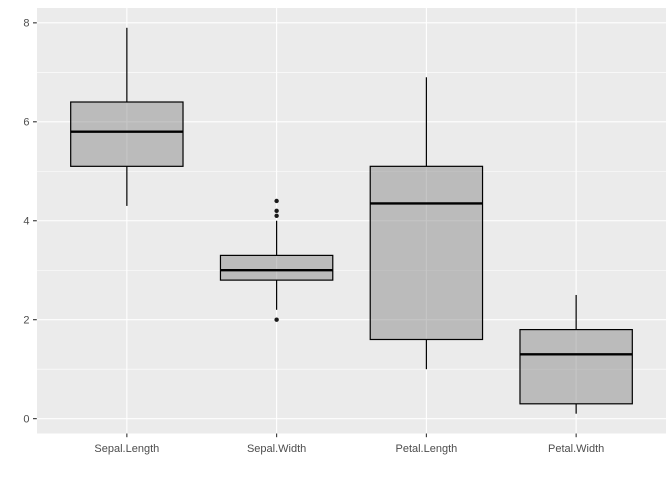 This screenshot has width=672, height=480. Describe the element at coordinates (26, 321) in the screenshot. I see `y-tick-label: 2` at that location.